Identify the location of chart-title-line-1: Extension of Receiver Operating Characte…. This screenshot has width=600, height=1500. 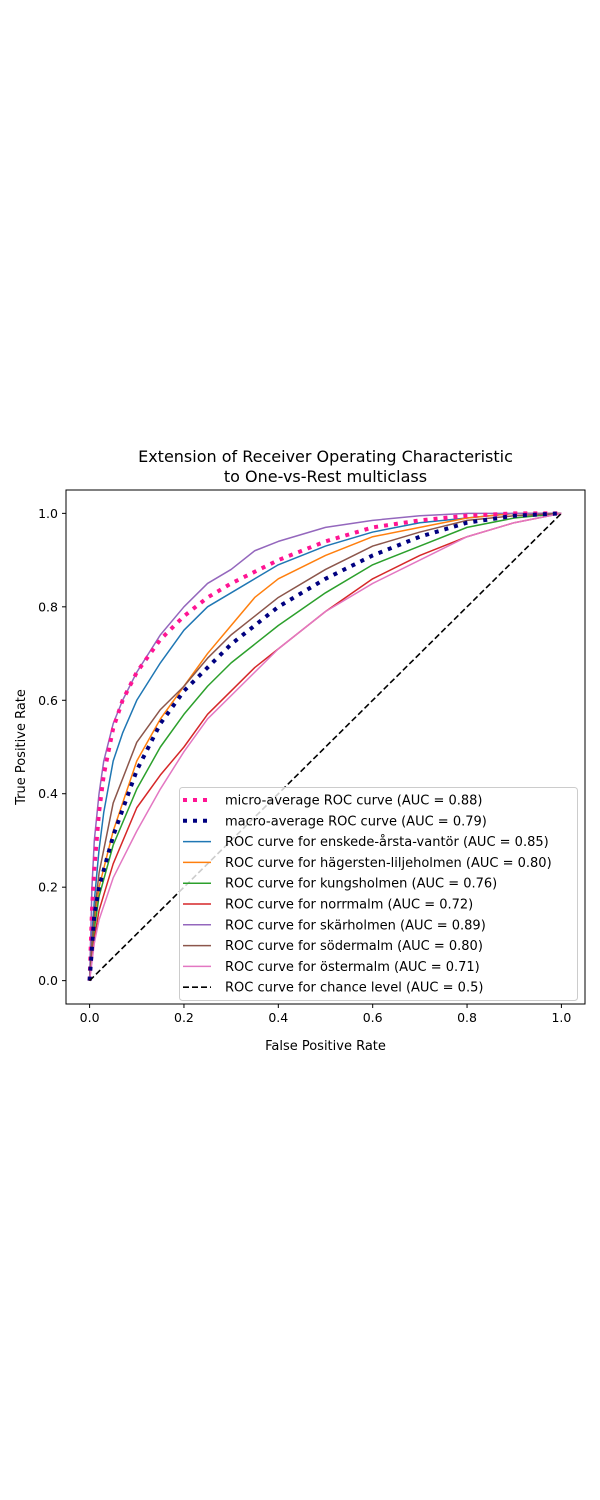
(325, 456).